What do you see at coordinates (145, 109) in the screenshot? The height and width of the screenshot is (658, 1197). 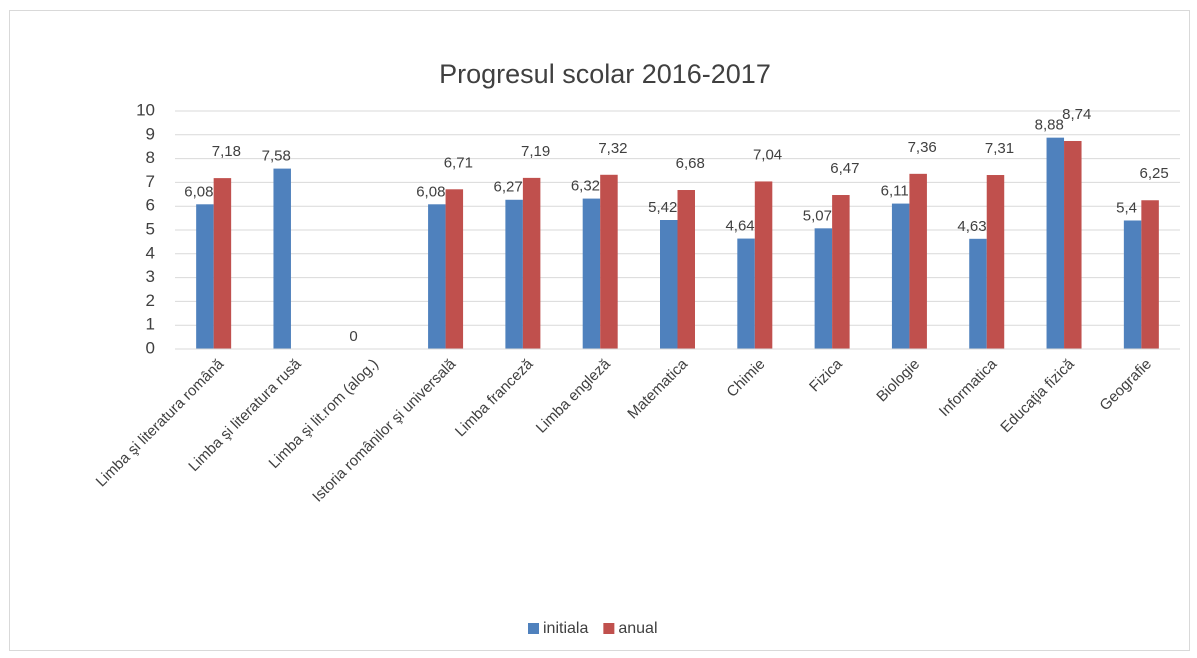 I see `y-tick-label: 10` at bounding box center [145, 109].